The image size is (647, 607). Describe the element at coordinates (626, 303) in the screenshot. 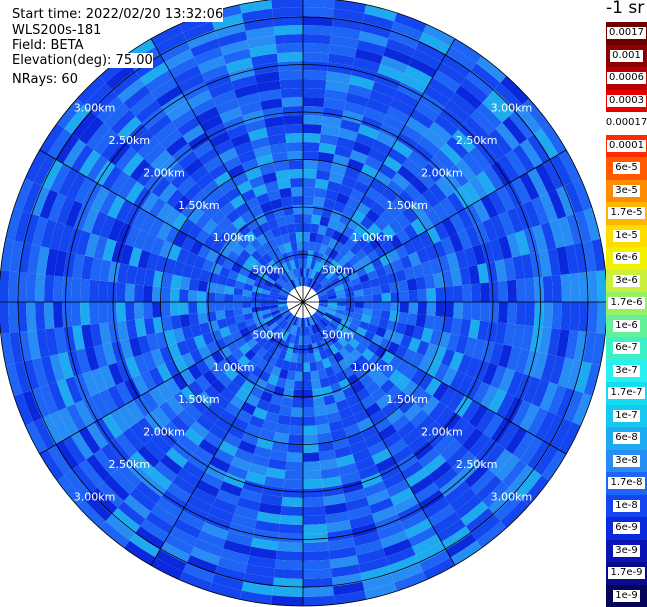

I see `colorbar-label: 1.7e-6` at that location.